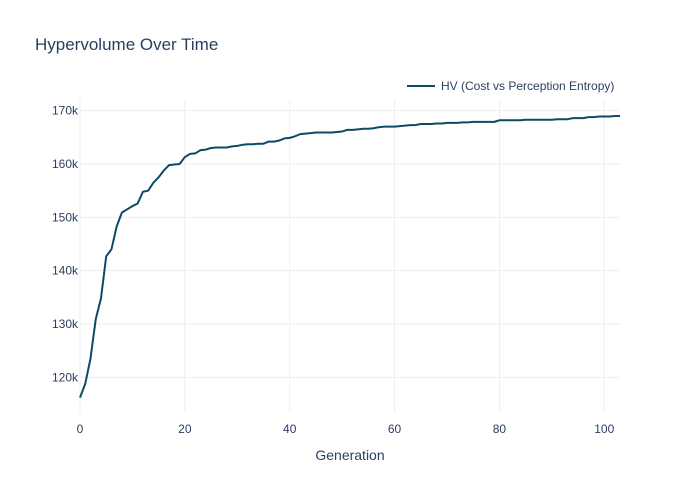 This screenshot has width=700, height=500. Describe the element at coordinates (126, 44) in the screenshot. I see `chart-title: Hypervolume Over Time` at that location.